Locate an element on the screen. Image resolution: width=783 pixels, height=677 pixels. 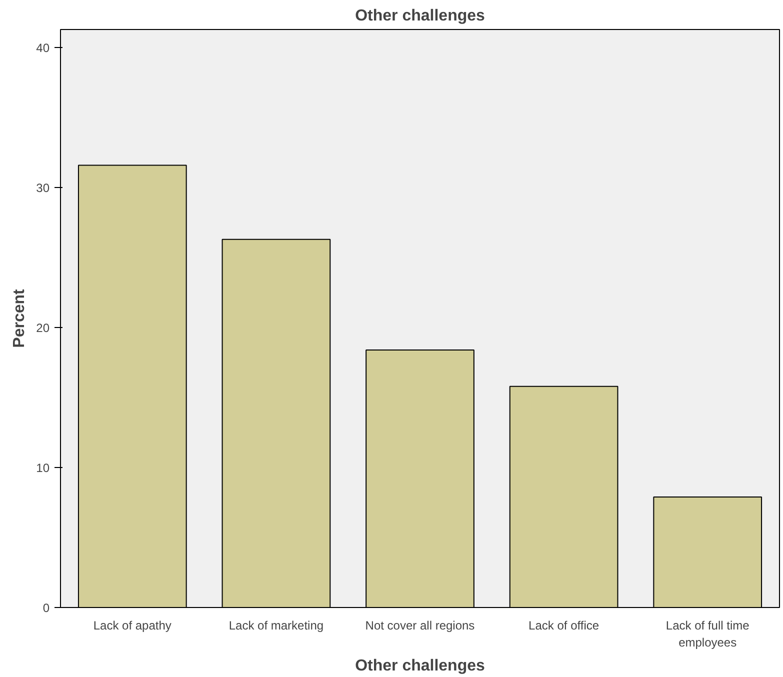
y-tick-label: 30 is located at coordinates (43, 188).